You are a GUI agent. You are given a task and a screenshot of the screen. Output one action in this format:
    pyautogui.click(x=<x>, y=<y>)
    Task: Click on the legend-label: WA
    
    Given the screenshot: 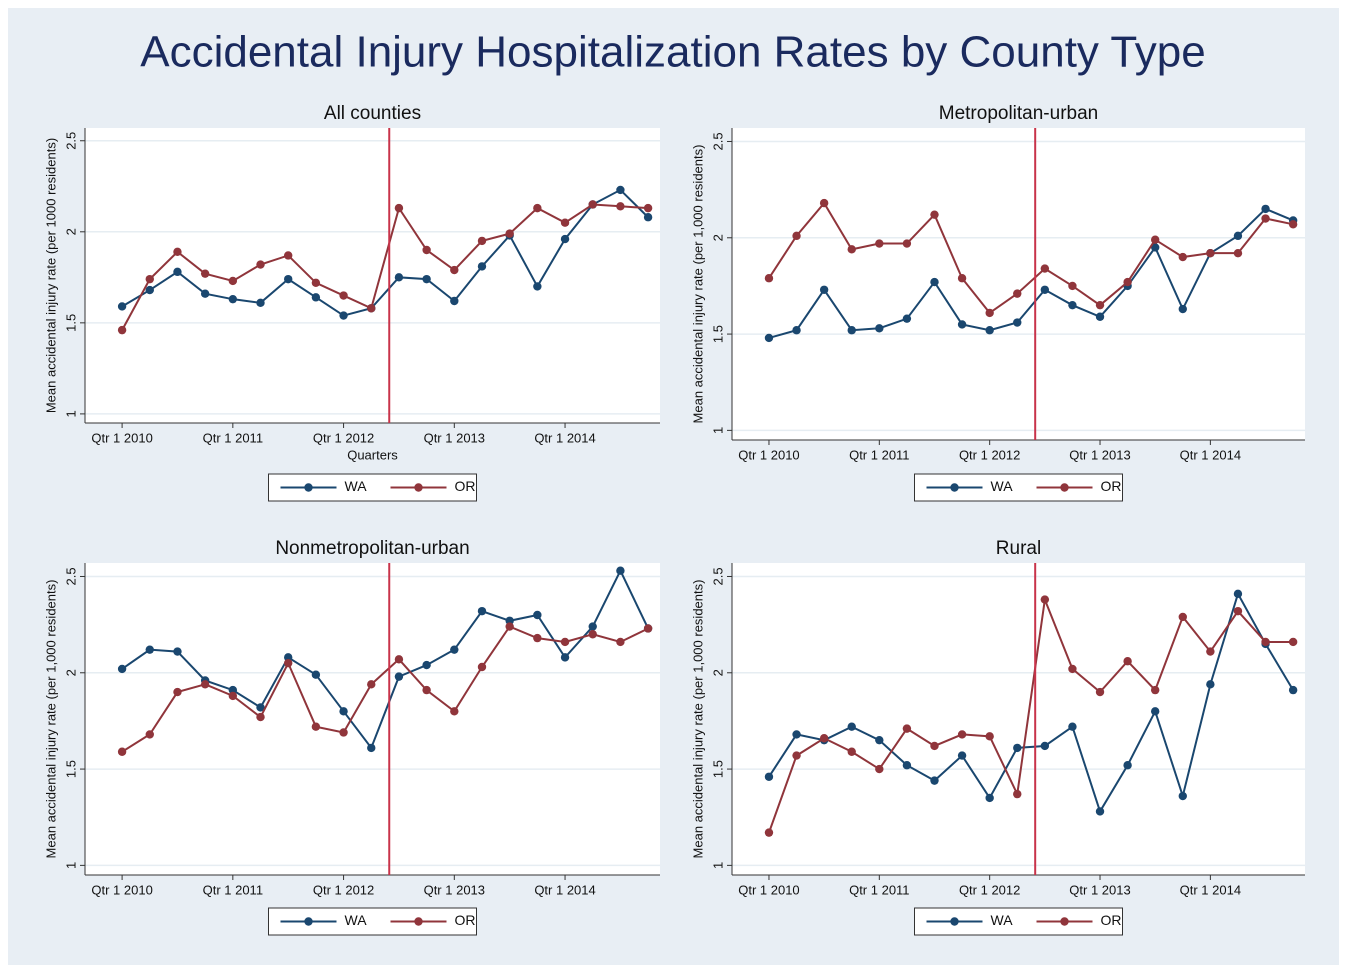 What is the action you would take?
    pyautogui.click(x=356, y=486)
    